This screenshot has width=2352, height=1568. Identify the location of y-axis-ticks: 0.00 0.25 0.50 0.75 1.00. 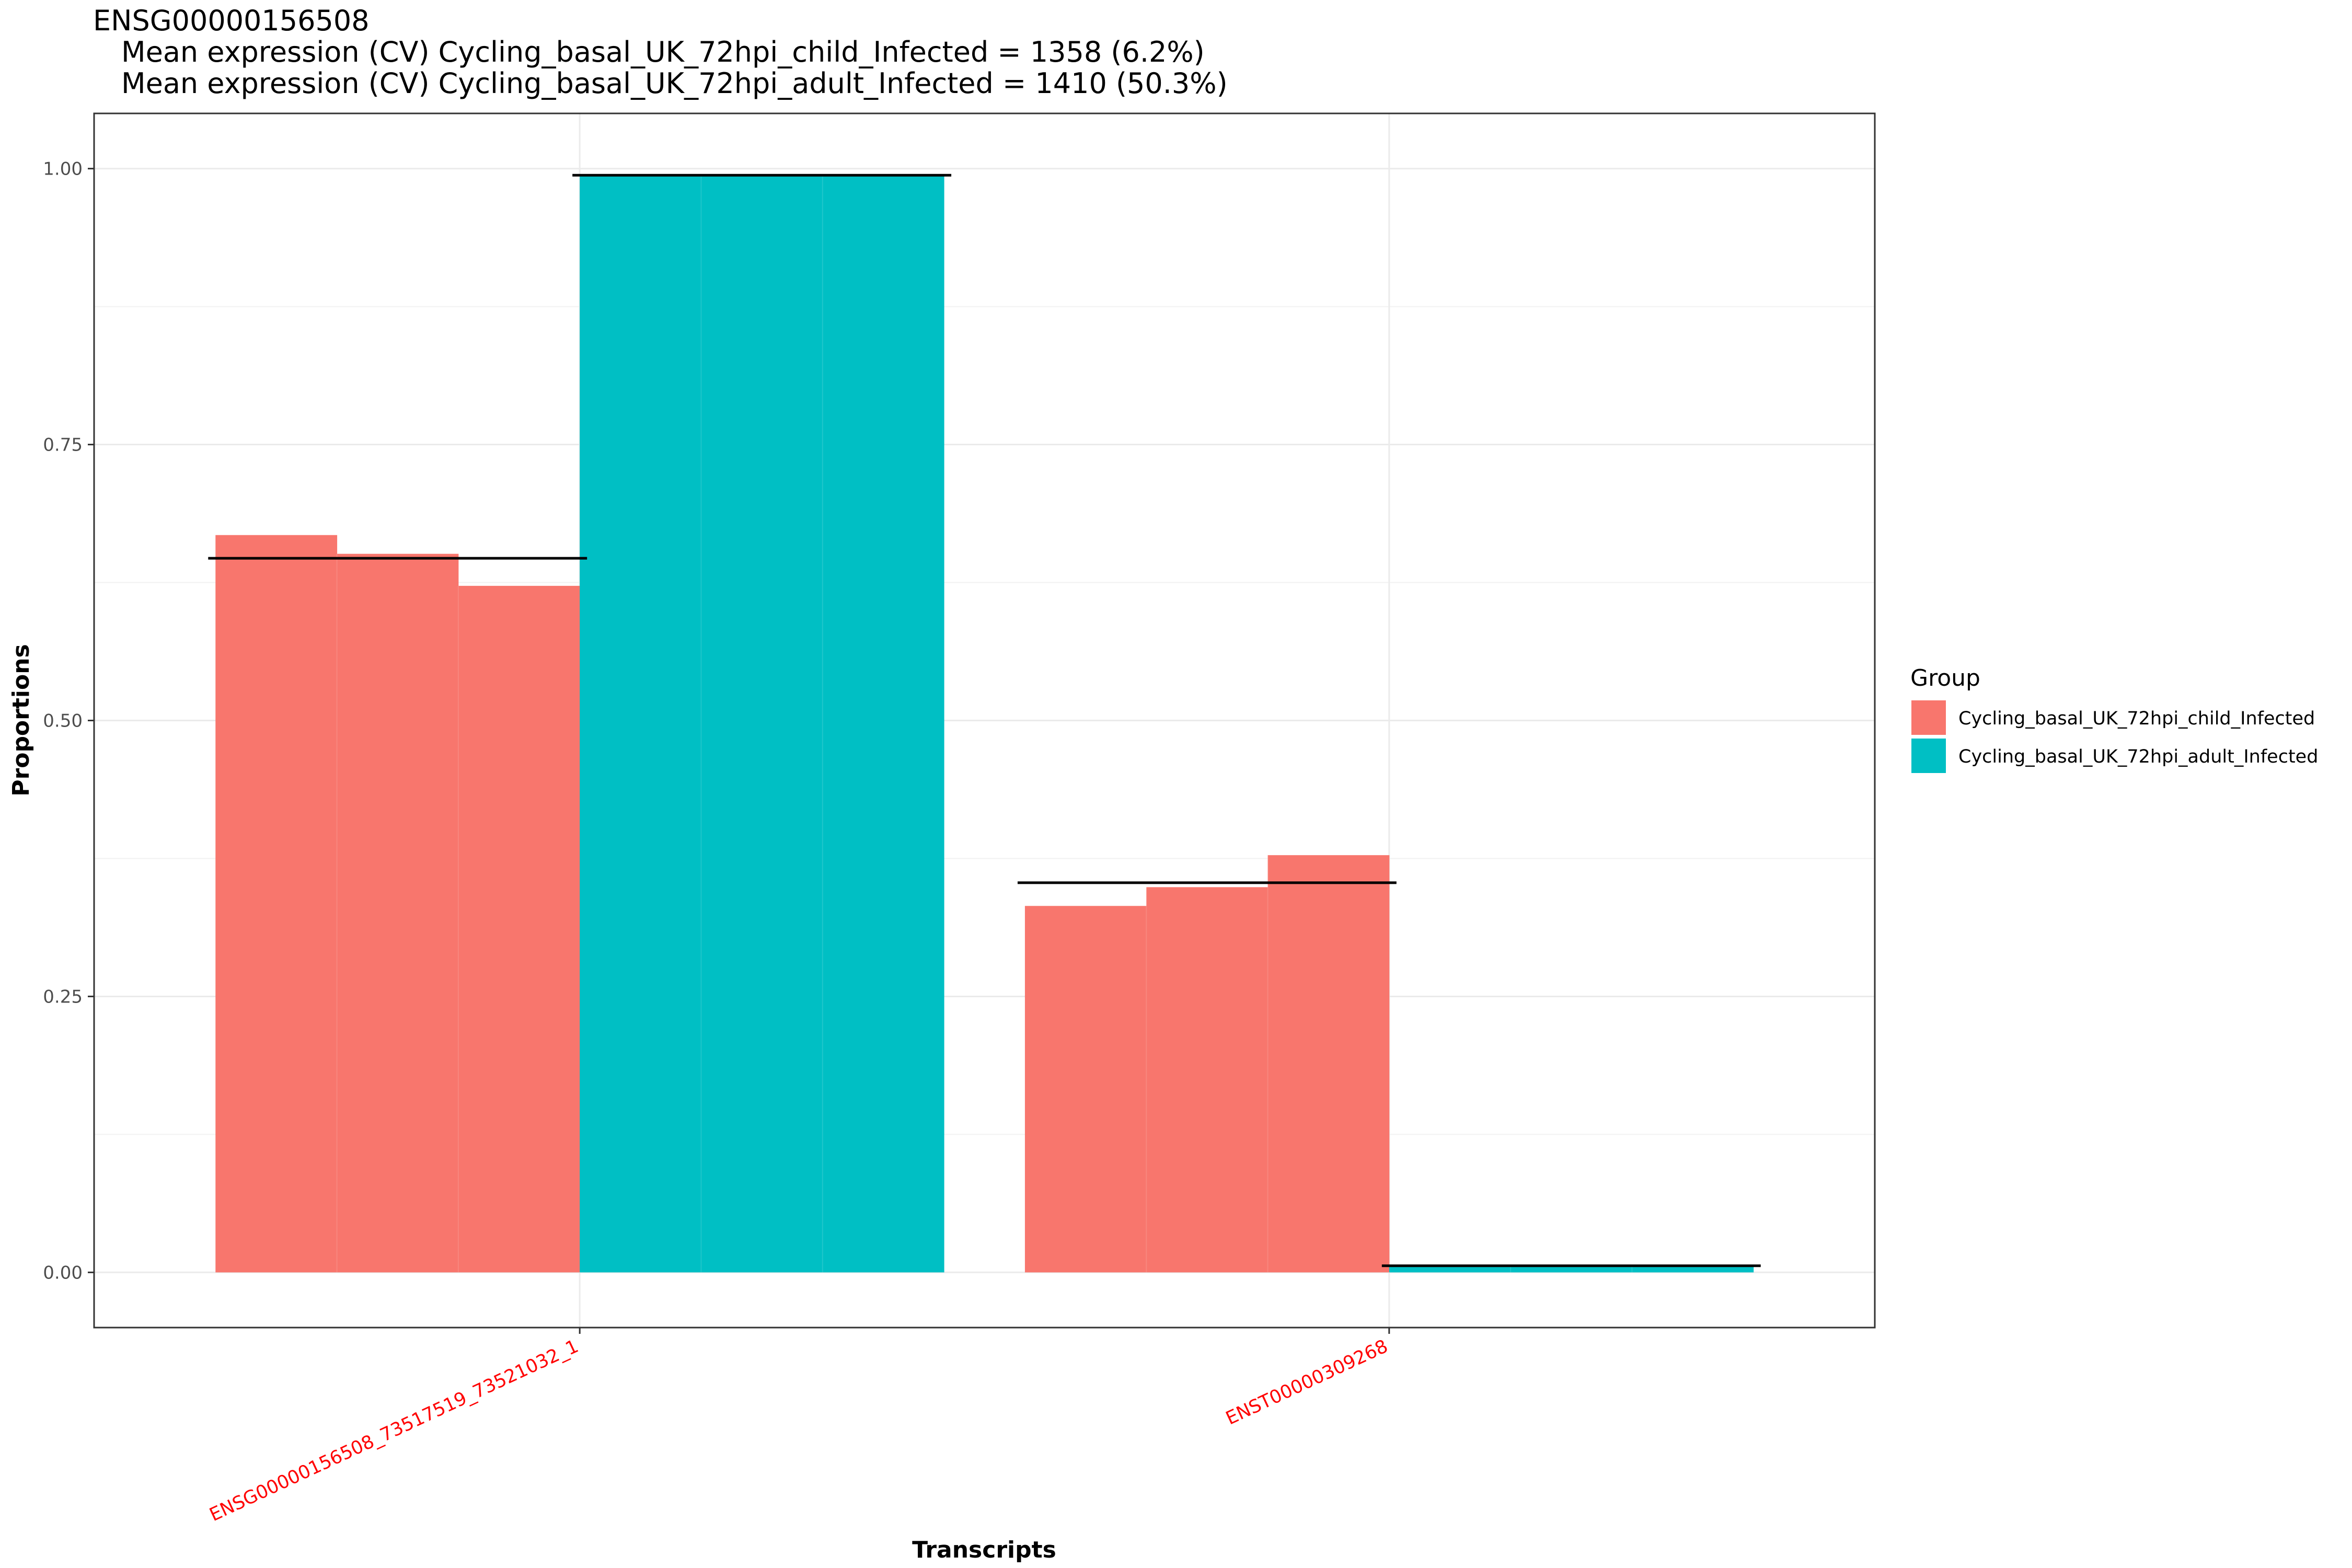
(68, 721).